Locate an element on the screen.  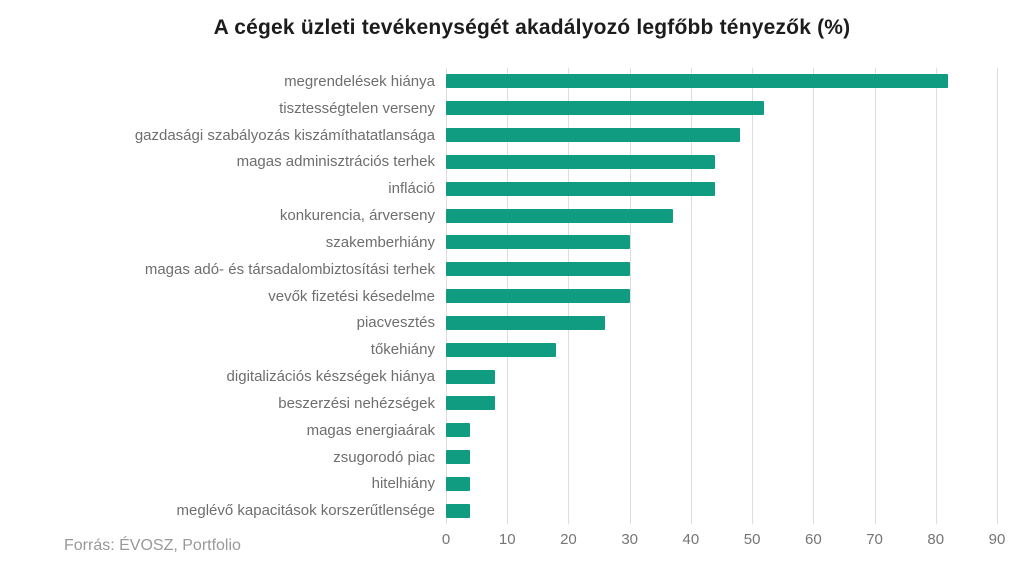
bar-row: zsugorodó piac is located at coordinates (498, 457).